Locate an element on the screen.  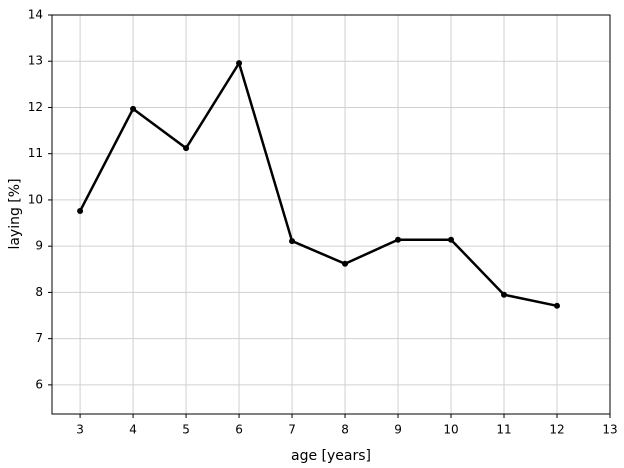
y-tick-label: 8 is located at coordinates (39, 292).